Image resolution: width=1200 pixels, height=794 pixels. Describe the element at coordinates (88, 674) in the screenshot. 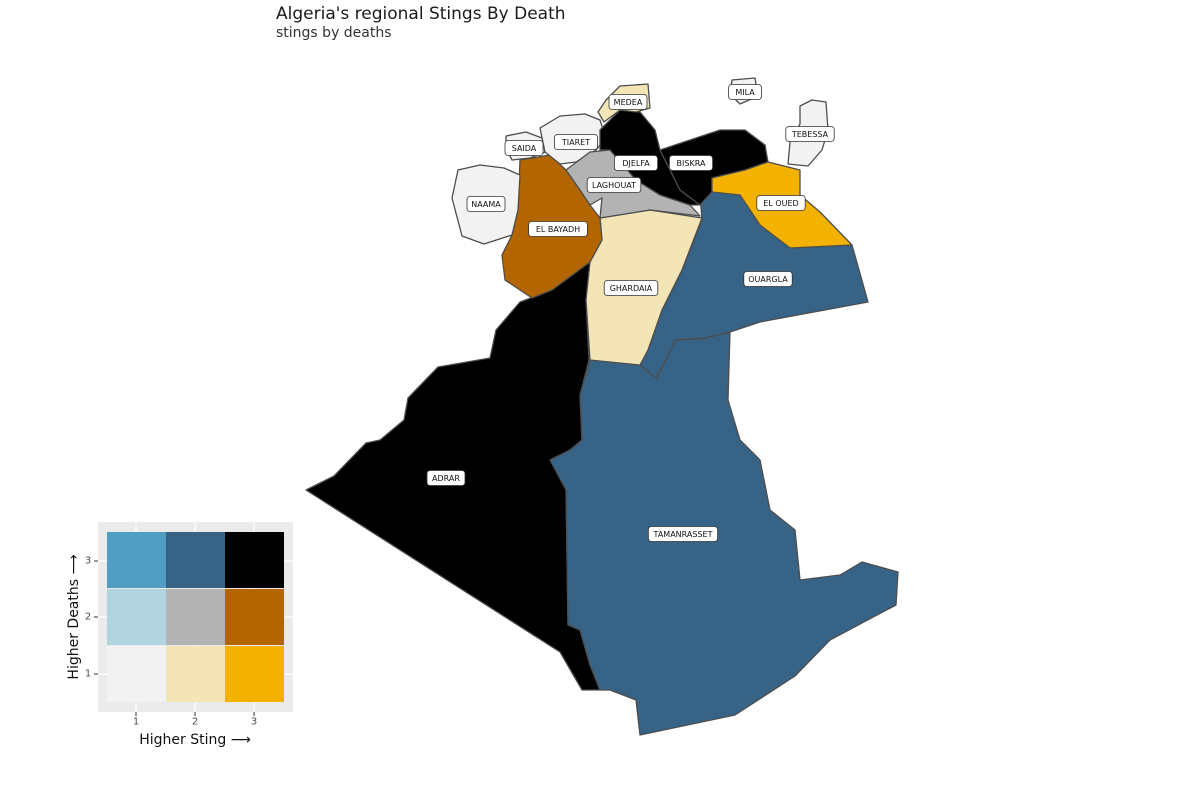

I see `legend-y-tick-1: 1` at that location.